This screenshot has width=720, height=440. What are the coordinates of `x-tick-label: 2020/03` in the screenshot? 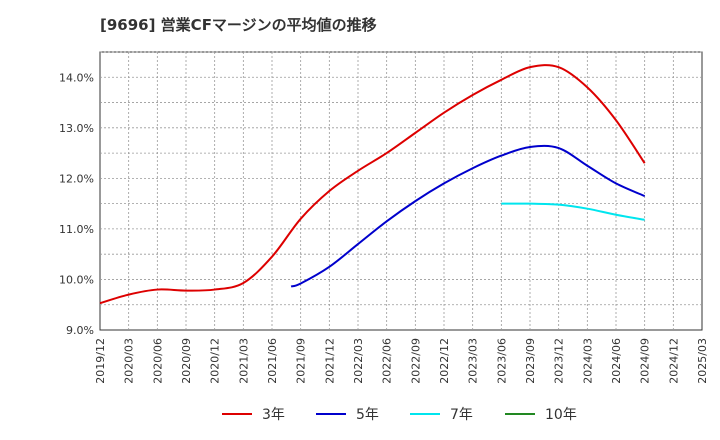 It's located at (129, 361).